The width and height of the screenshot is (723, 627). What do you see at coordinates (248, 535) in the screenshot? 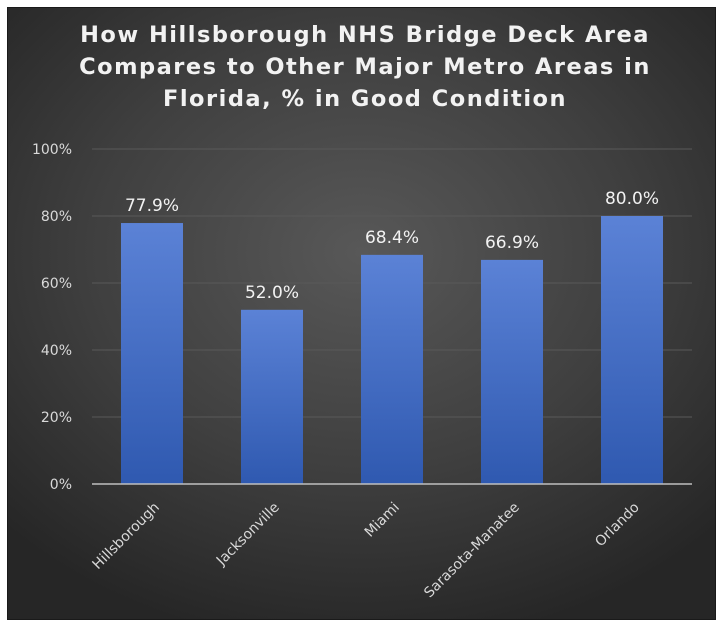
I see `x-tick-label: Jacksonville` at bounding box center [248, 535].